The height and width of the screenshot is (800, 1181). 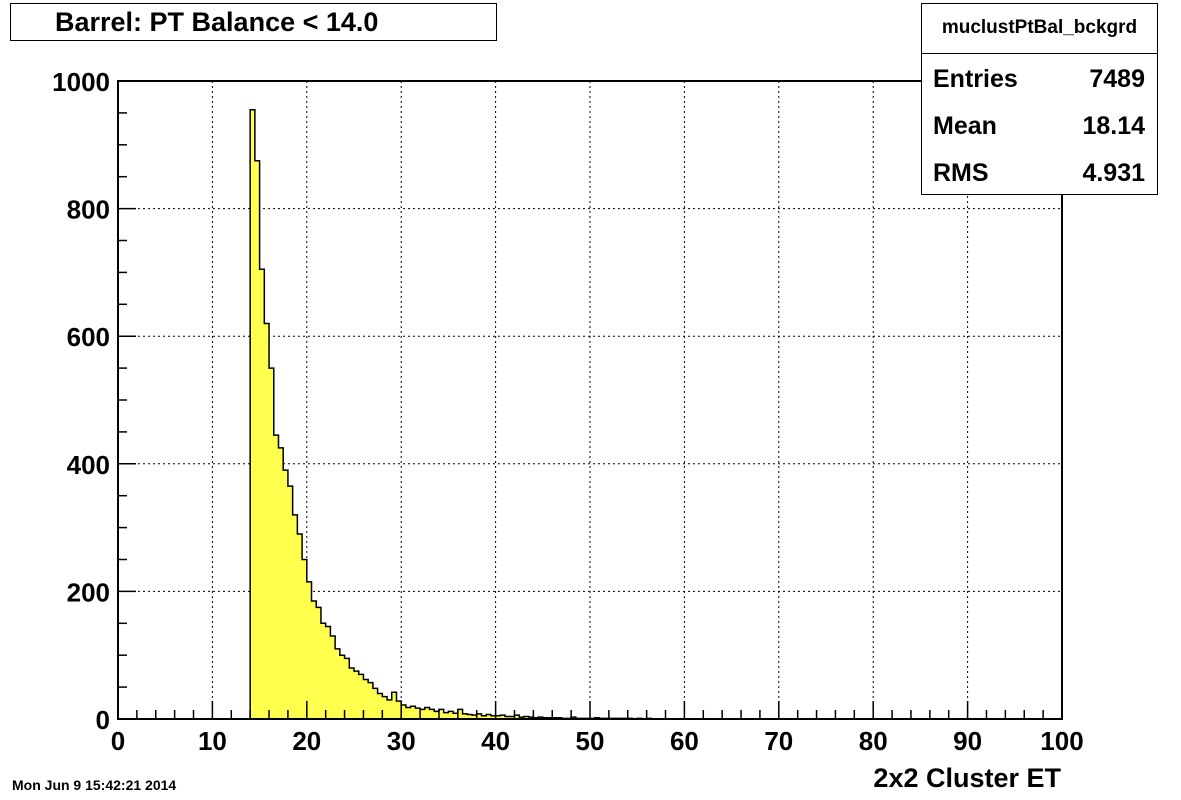 I want to click on y-tick-label: 200, so click(x=88, y=592).